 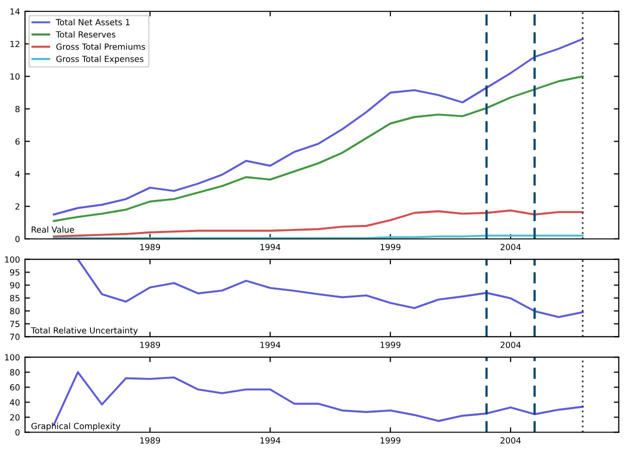 What do you see at coordinates (17, 174) in the screenshot?
I see `y-tick-label: 4` at bounding box center [17, 174].